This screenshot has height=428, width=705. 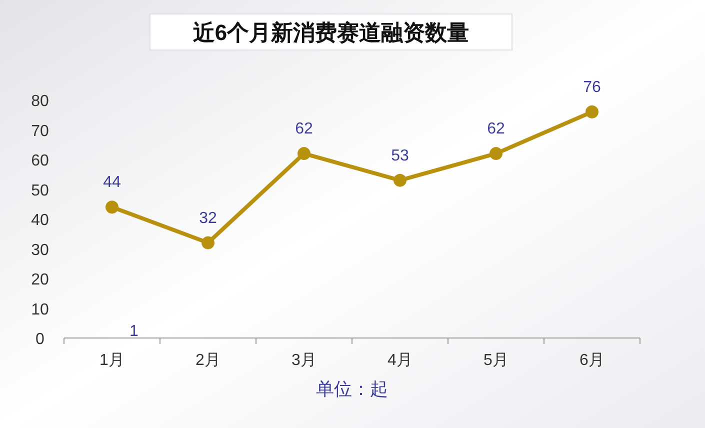 What do you see at coordinates (496, 360) in the screenshot?
I see `x-tick-label: 5月` at bounding box center [496, 360].